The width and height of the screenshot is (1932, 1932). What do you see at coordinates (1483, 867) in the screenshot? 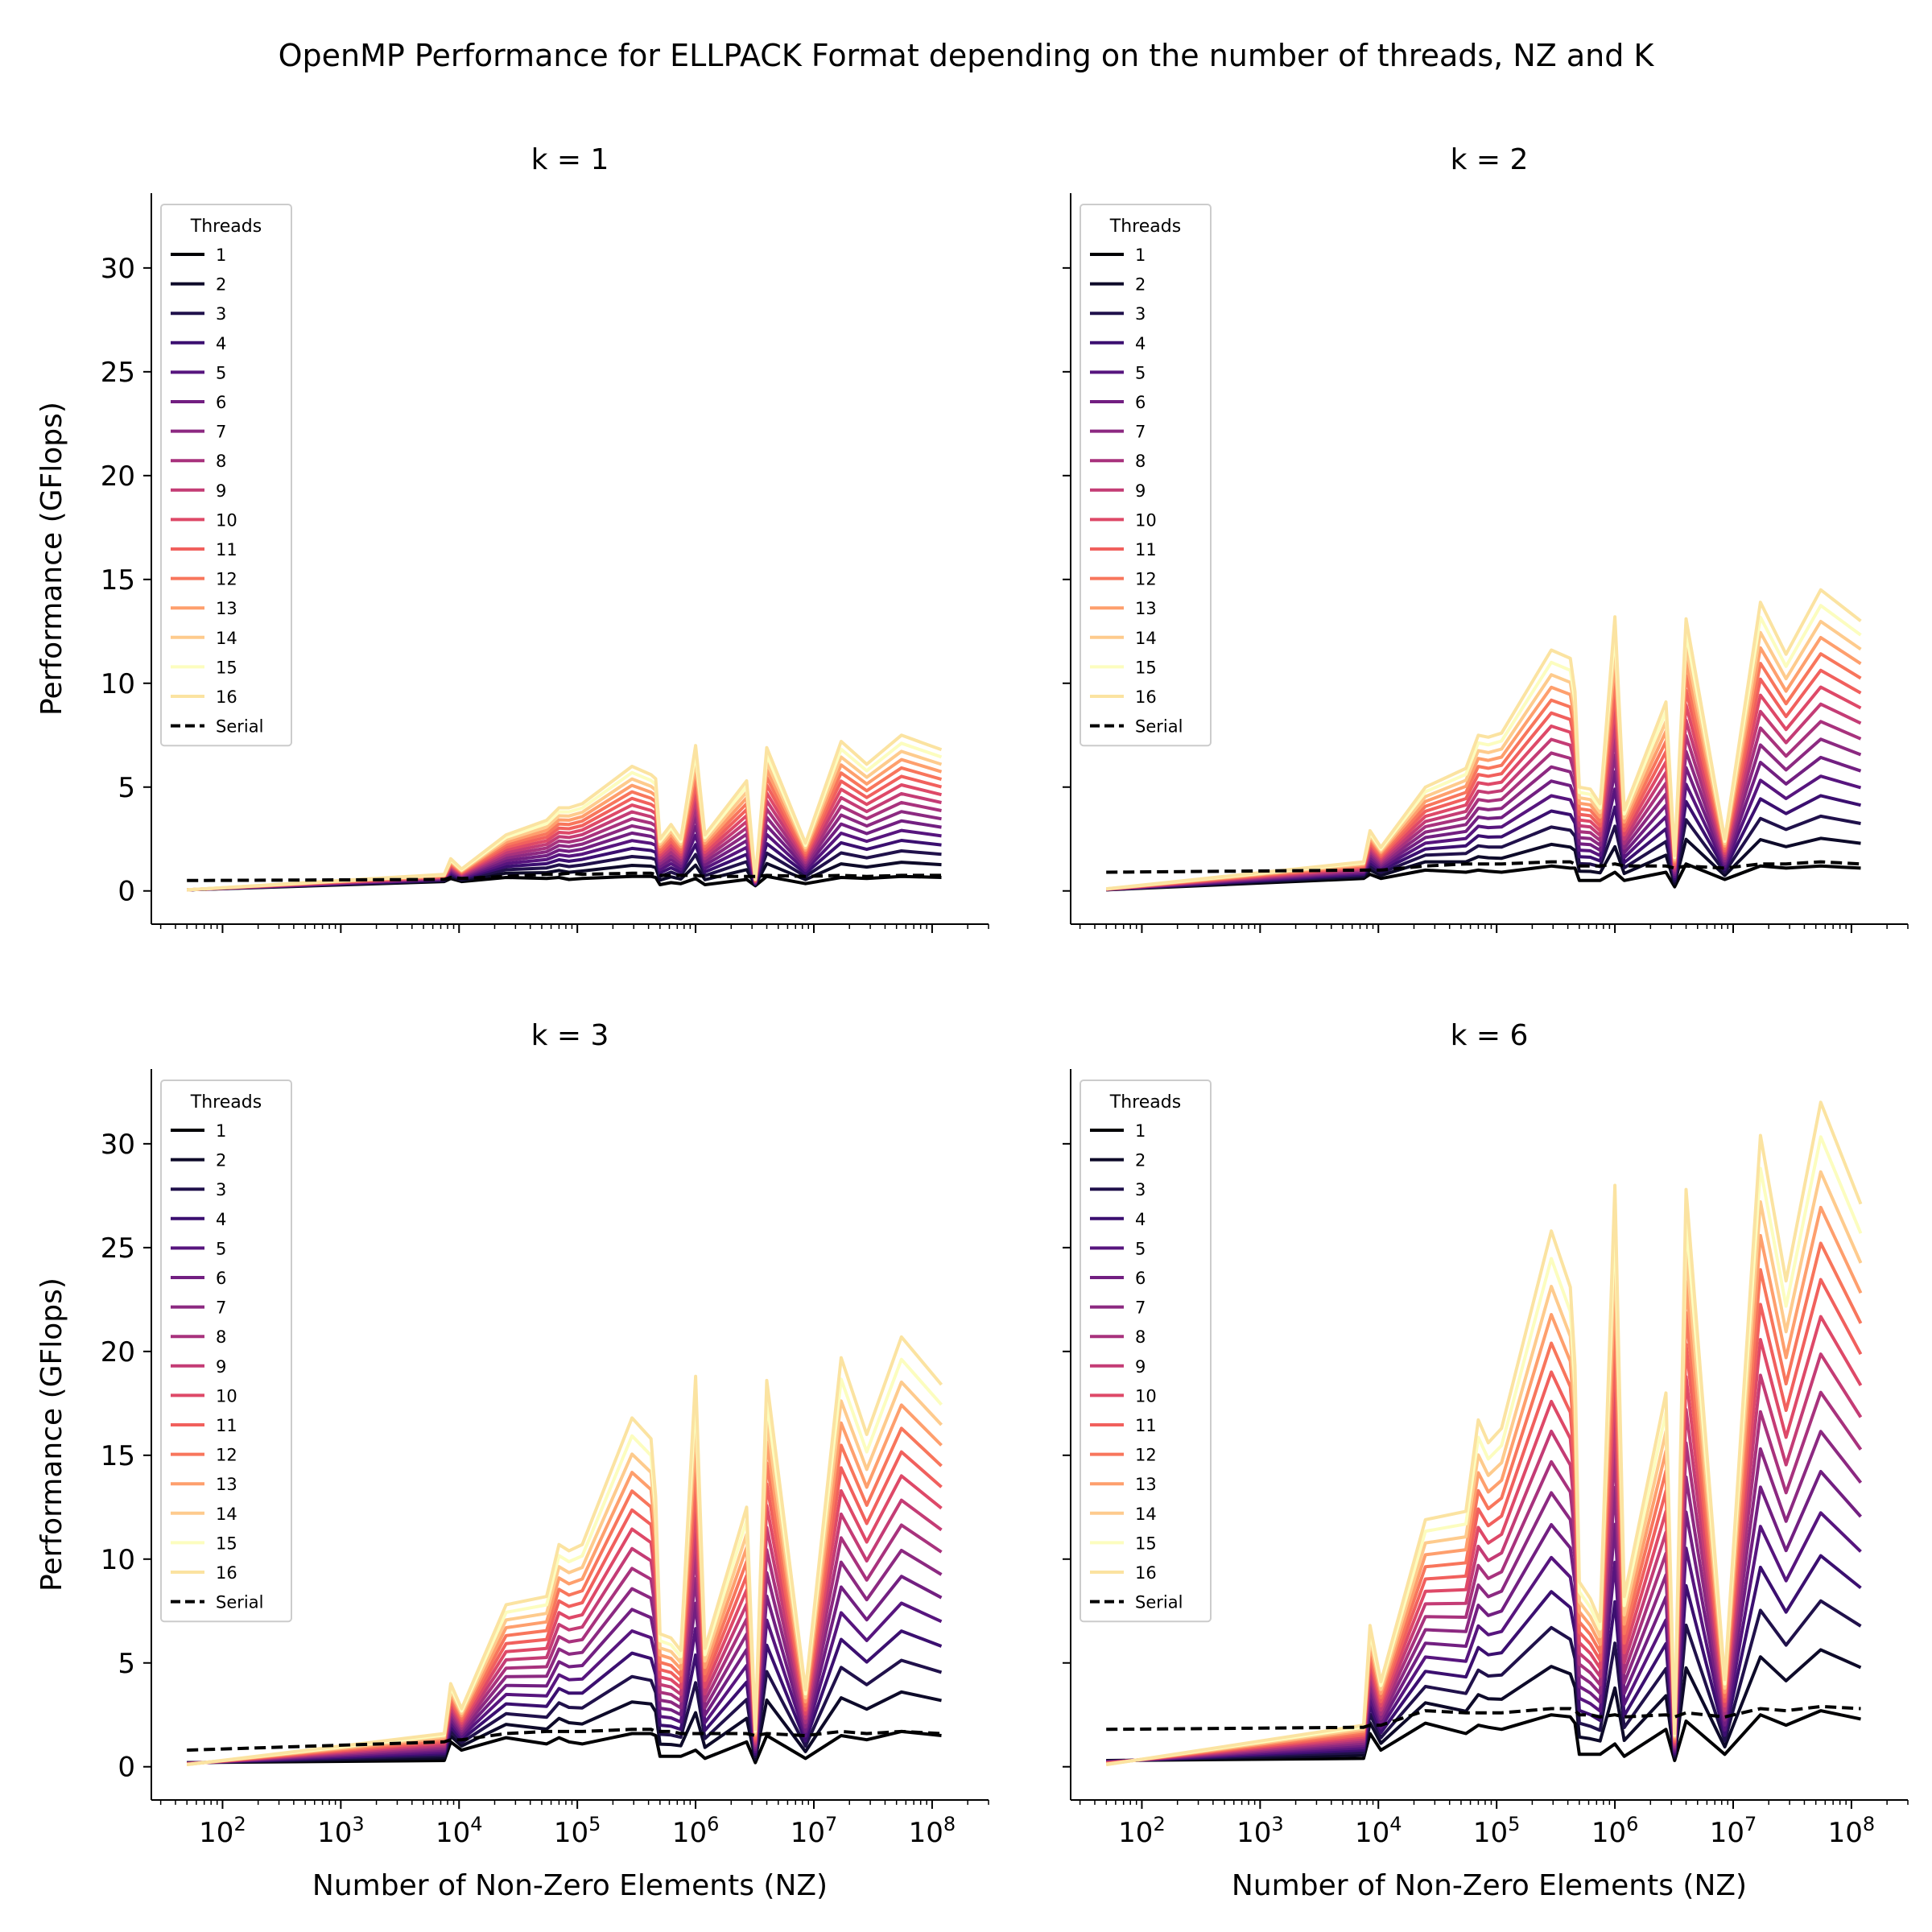
I see `series-line-serial` at bounding box center [1483, 867].